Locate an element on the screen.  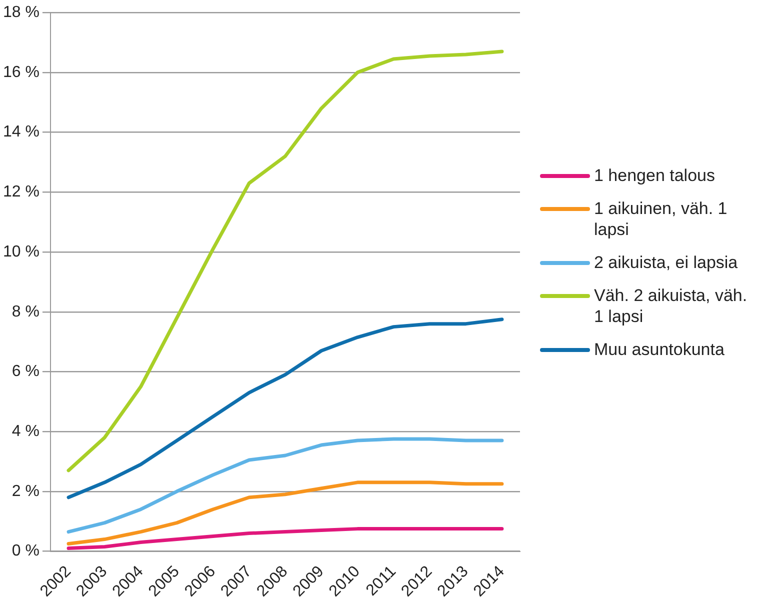
legend-label: 1 hengen talous is located at coordinates (654, 175).